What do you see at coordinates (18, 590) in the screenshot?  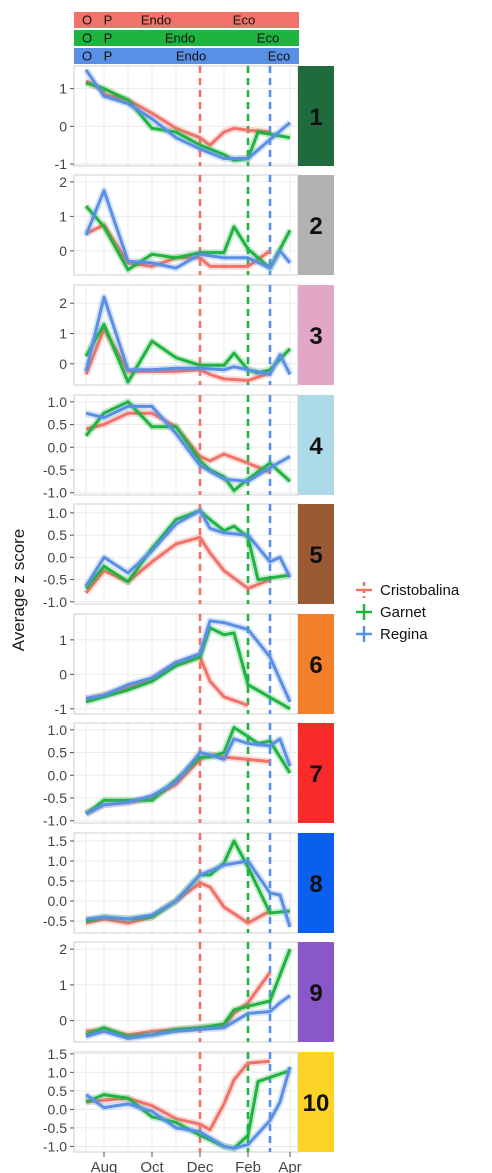 I see `y-axis-label: Average z score` at bounding box center [18, 590].